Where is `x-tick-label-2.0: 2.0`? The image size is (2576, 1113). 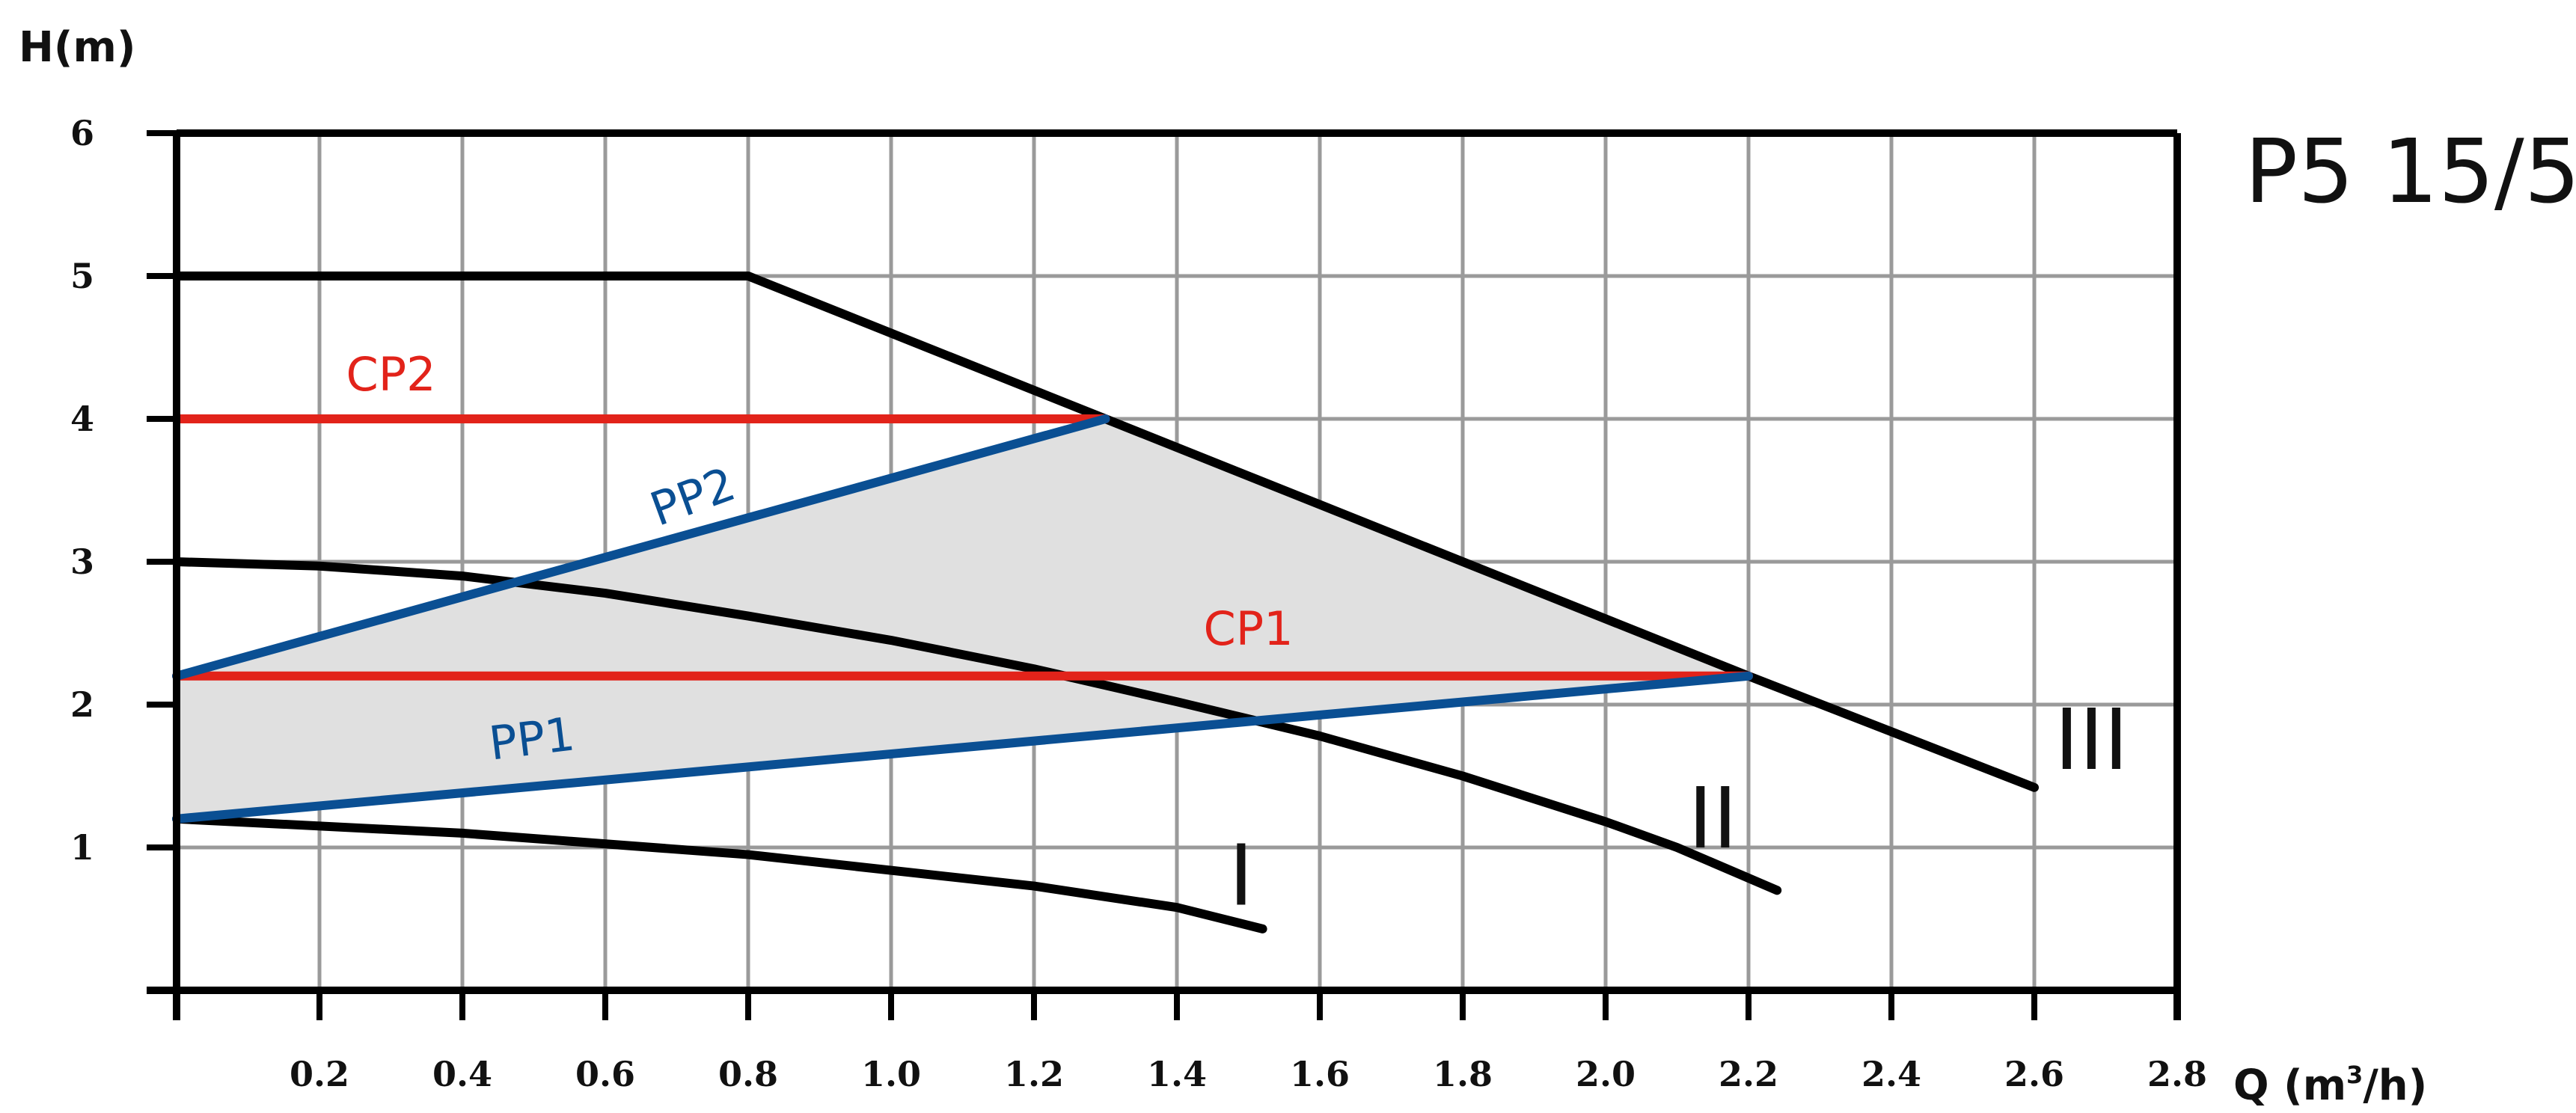 x-tick-label-2.0: 2.0 is located at coordinates (1606, 1074).